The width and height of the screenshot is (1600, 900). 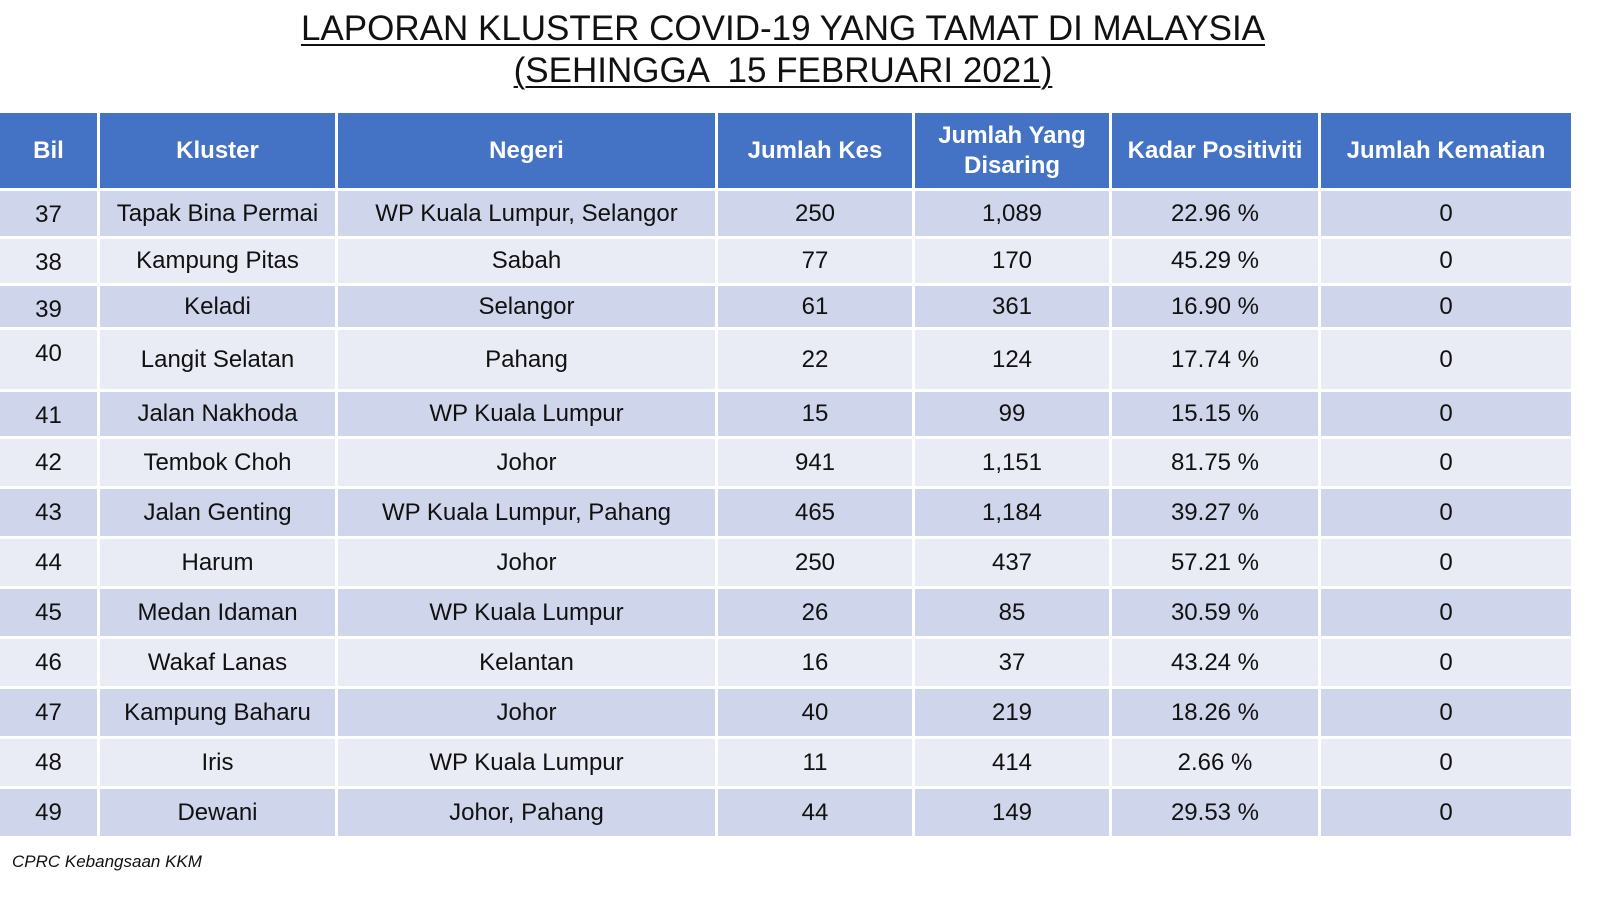 What do you see at coordinates (1215, 414) in the screenshot?
I see `cell-kadar-positiviti: 15.15 %` at bounding box center [1215, 414].